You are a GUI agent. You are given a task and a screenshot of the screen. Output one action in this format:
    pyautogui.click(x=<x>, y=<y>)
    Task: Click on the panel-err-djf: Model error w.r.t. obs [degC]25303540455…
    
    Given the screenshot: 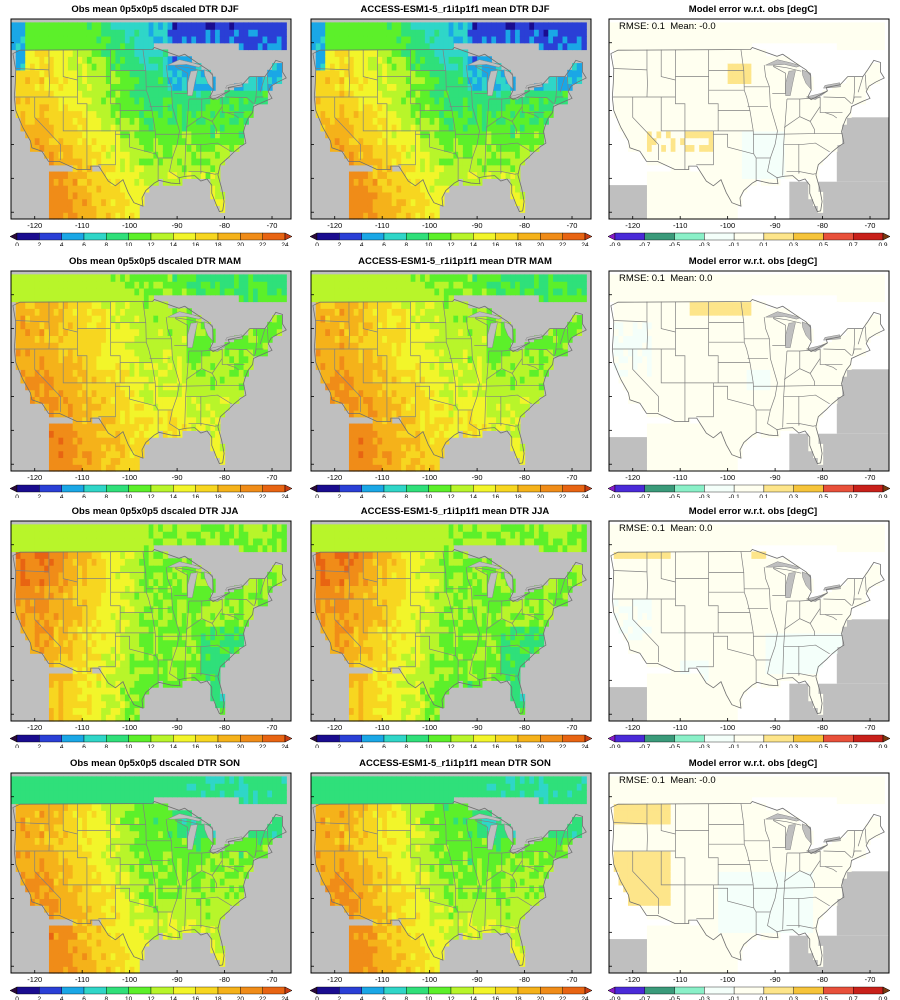 What is the action you would take?
    pyautogui.click(x=753, y=123)
    